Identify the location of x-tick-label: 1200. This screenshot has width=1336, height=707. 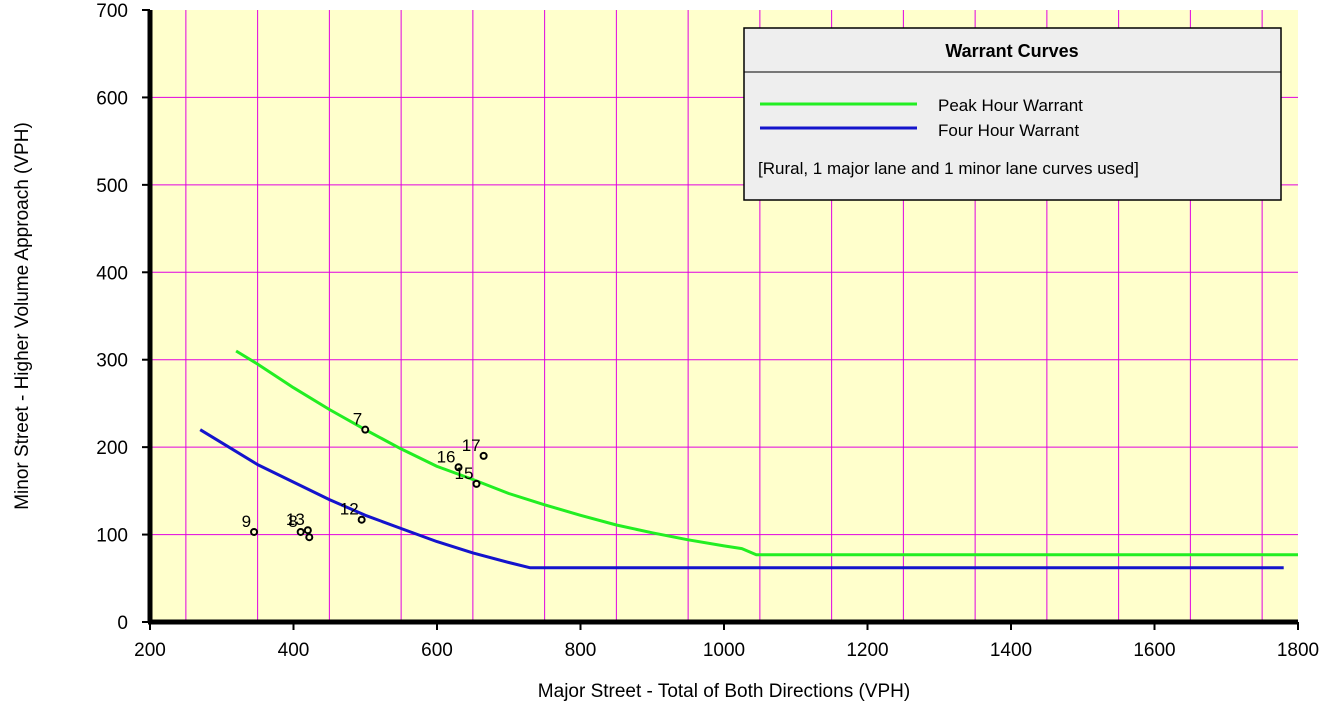
(867, 650).